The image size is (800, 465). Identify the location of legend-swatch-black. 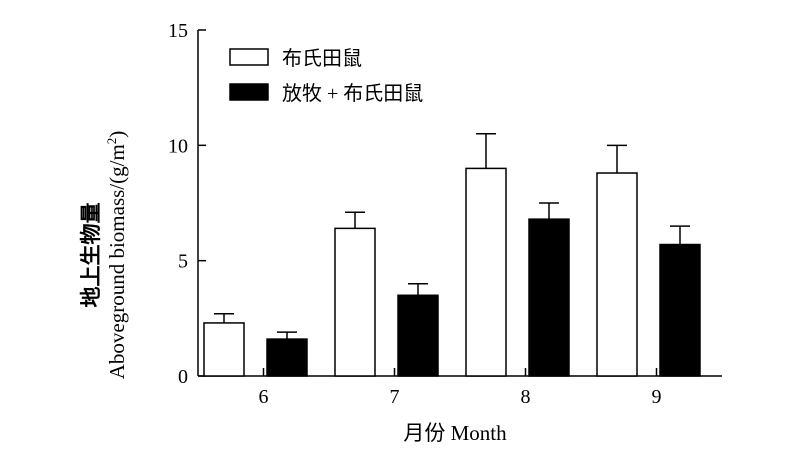
(249, 92).